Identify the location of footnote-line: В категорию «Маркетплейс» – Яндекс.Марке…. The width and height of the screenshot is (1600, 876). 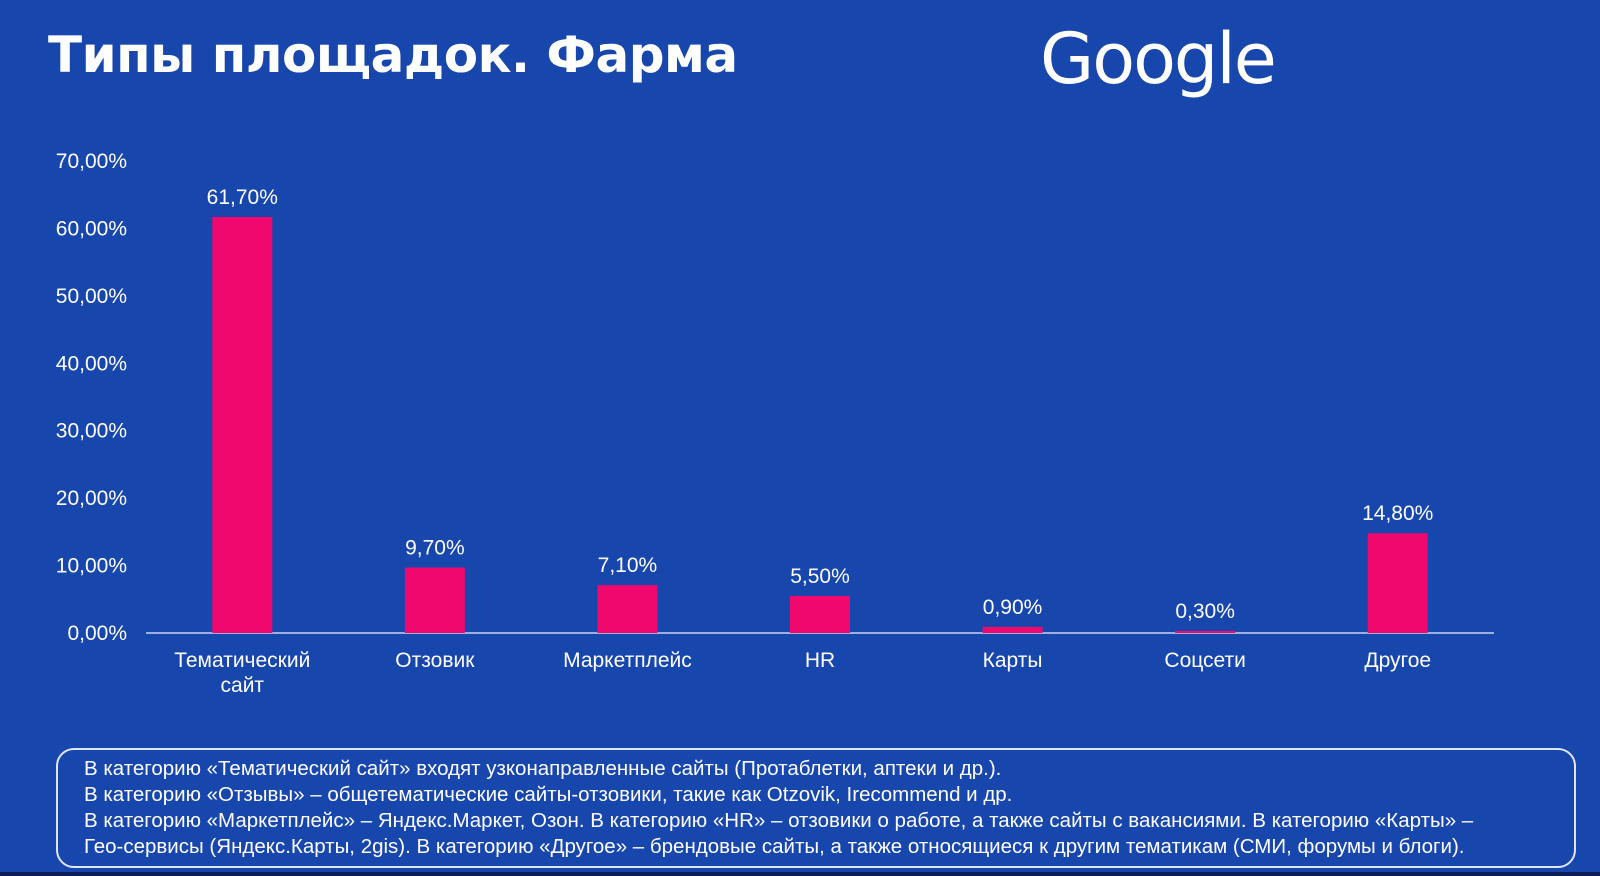
(779, 820).